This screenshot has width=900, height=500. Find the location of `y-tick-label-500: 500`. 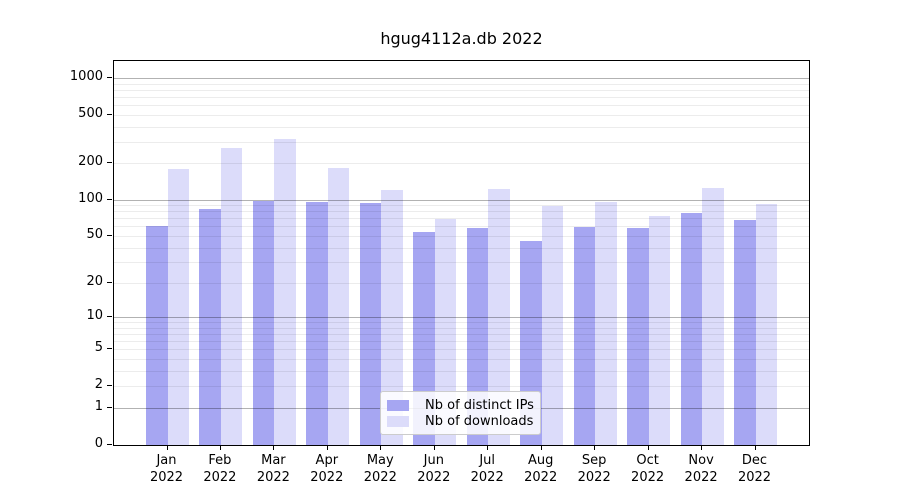

y-tick-label-500: 500 is located at coordinates (90, 113).